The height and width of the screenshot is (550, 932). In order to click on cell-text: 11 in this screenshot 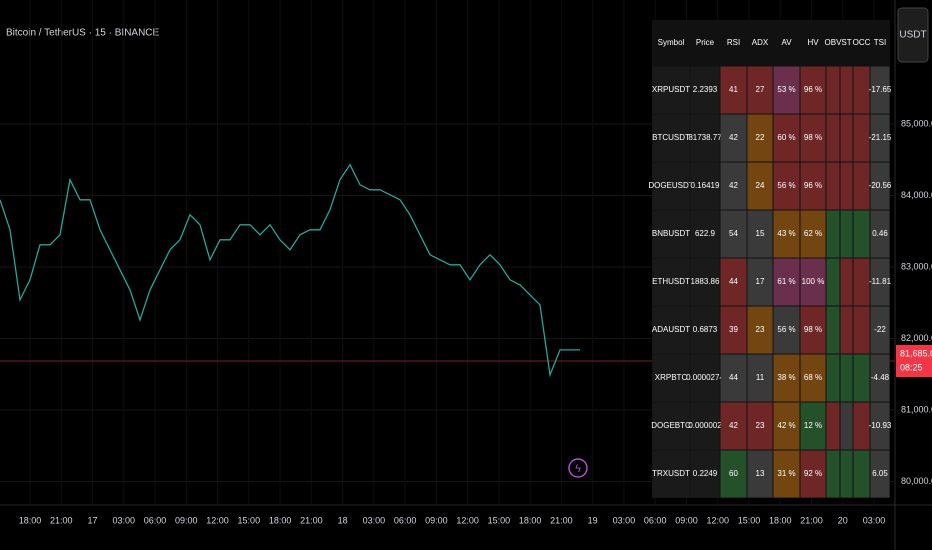, I will do `click(760, 377)`.